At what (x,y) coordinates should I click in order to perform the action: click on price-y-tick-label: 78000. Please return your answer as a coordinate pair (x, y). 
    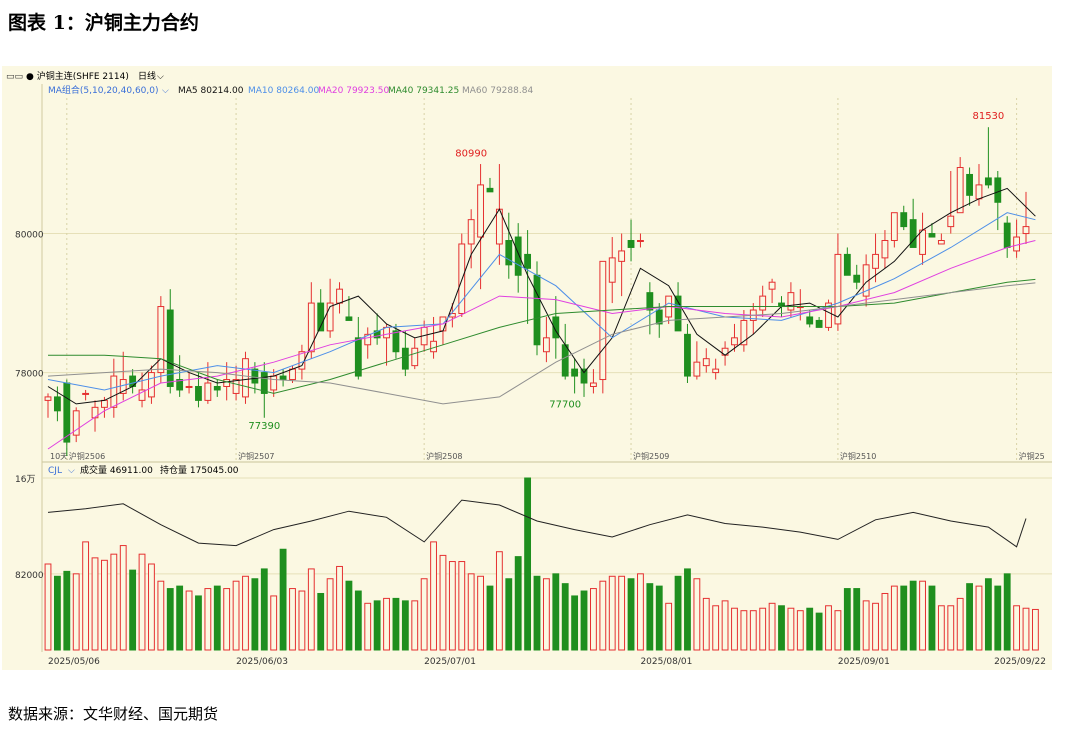
    Looking at the image, I should click on (29, 375).